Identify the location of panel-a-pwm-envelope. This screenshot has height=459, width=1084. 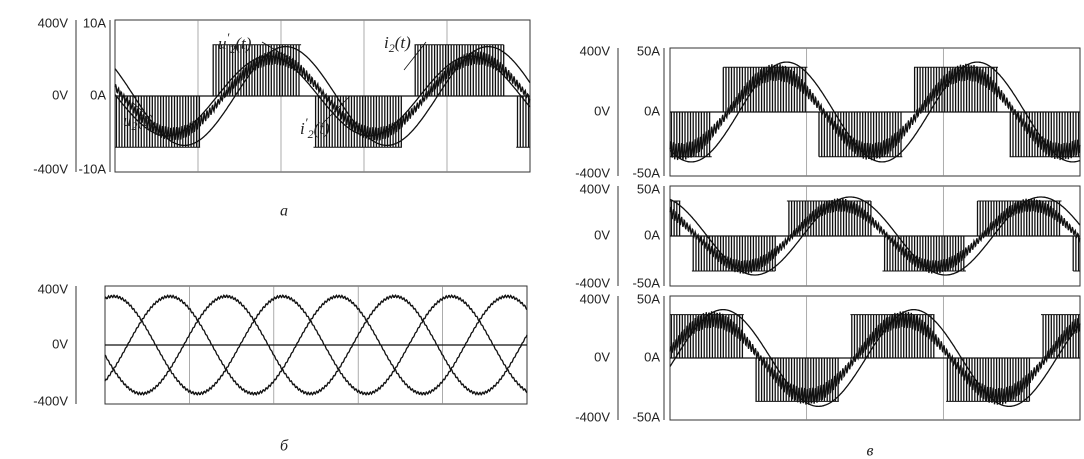
(322, 96).